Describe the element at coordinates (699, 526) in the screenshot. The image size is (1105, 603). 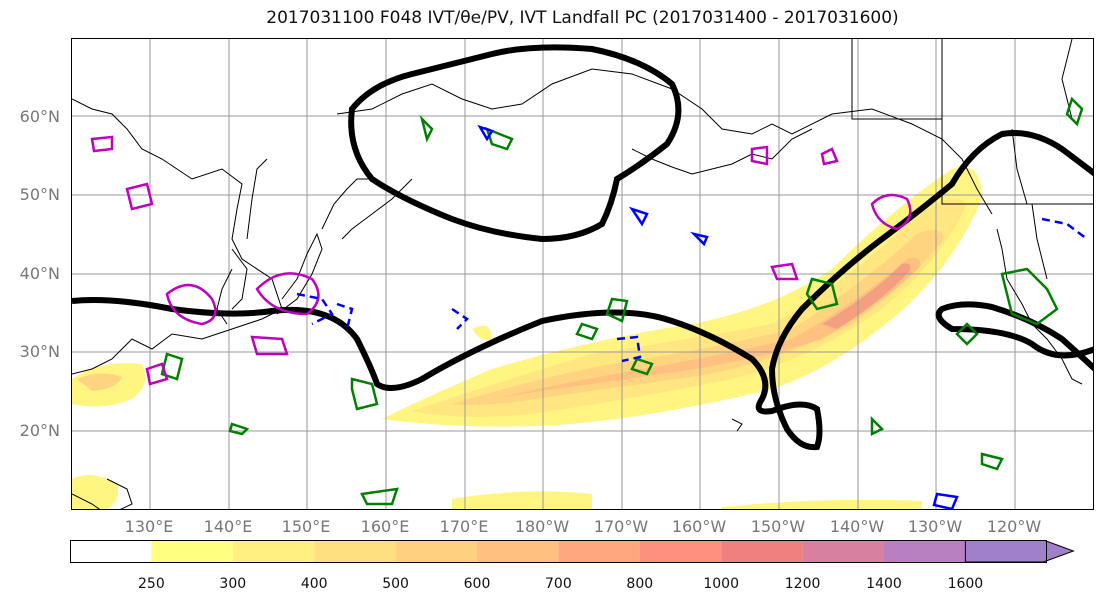
I see `lon-label-160w: 160°W` at that location.